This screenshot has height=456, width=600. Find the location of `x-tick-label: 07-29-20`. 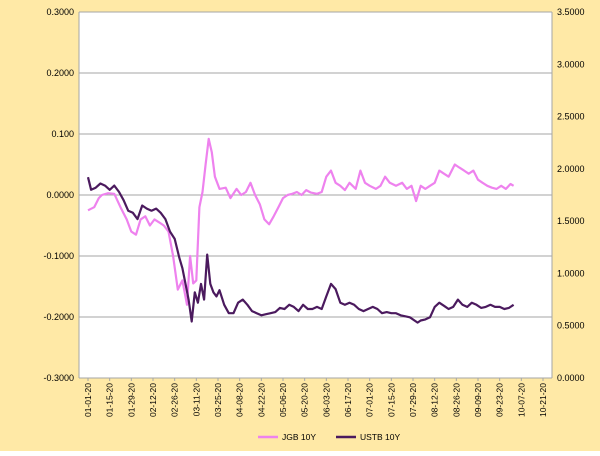

x-tick-label: 07-29-20 is located at coordinates (413, 400).